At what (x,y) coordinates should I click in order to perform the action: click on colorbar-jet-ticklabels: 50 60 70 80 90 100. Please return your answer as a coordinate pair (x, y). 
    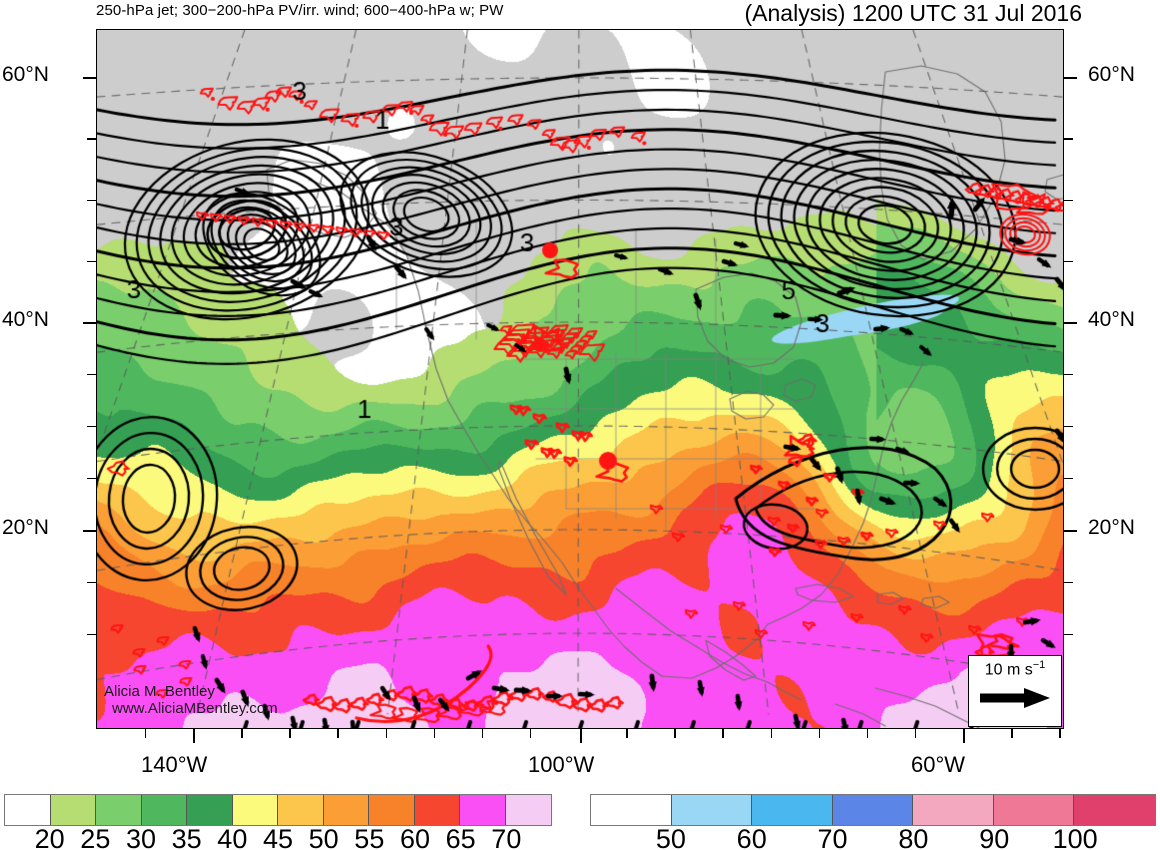
    Looking at the image, I should click on (873, 837).